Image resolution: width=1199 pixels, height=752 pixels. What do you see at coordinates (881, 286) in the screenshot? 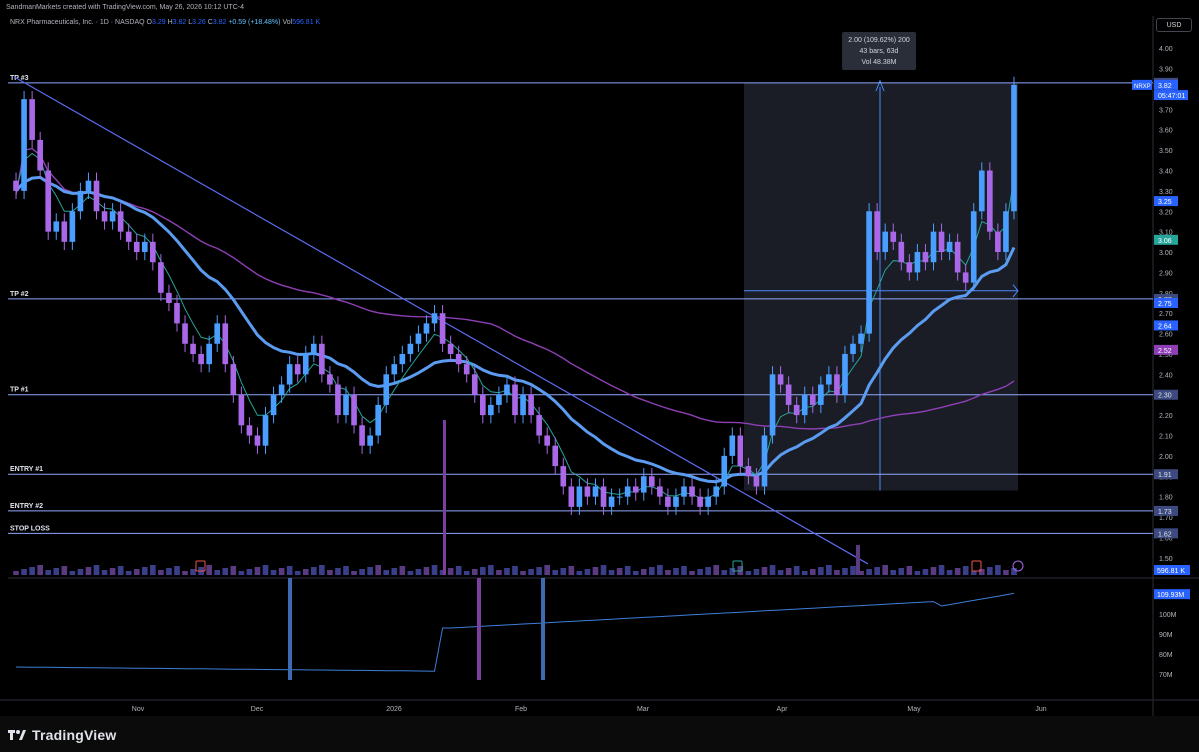
I see `measure-box` at bounding box center [881, 286].